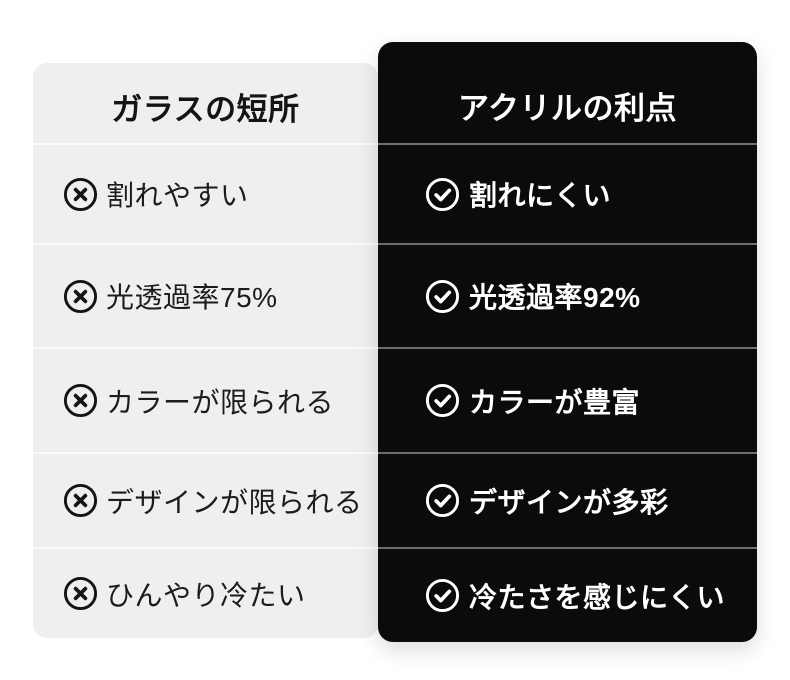  I want to click on pro-item-label: デザインが多彩, so click(569, 502).